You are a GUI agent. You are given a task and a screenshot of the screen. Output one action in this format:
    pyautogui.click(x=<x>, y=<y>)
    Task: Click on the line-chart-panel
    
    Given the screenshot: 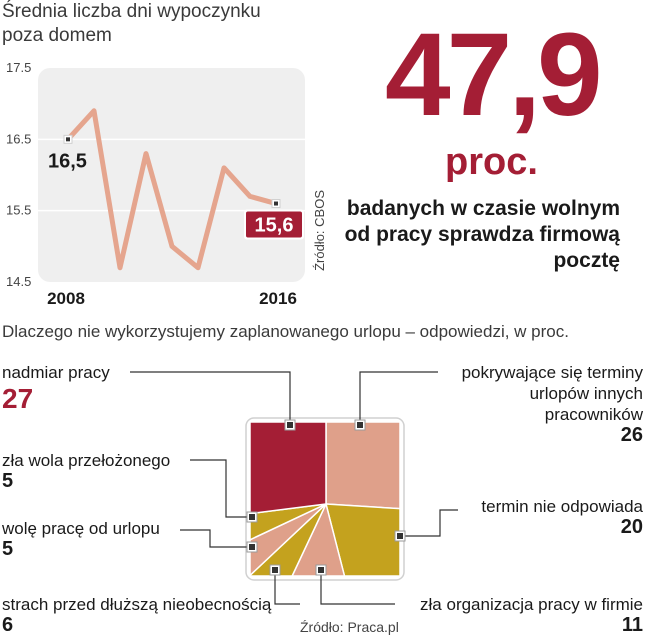 What is the action you would take?
    pyautogui.click(x=171, y=175)
    